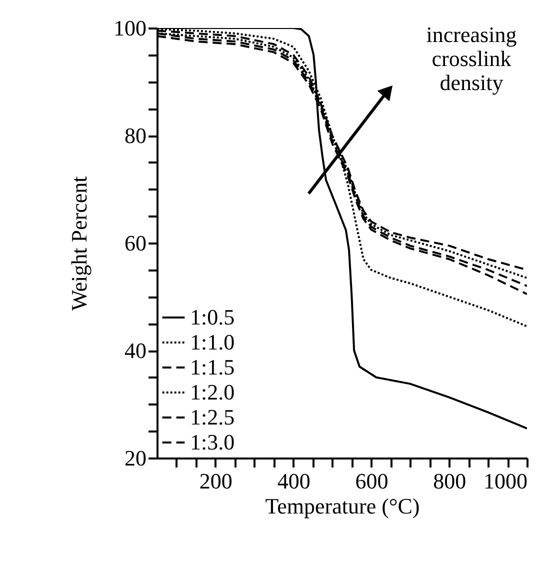 This screenshot has width=560, height=561. Describe the element at coordinates (506, 481) in the screenshot. I see `x-tick-label: 1000` at that location.